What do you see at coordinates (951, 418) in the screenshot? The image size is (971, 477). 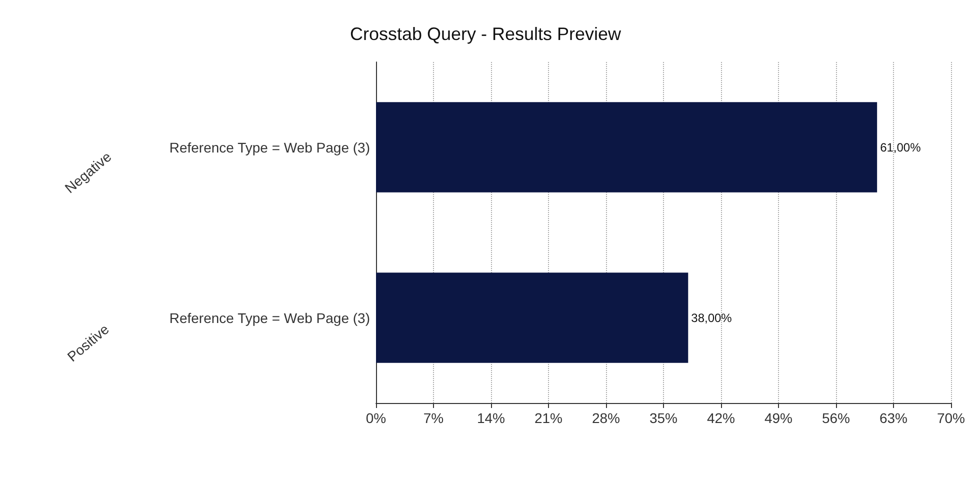 I see `x-tick-label: 70%` at bounding box center [951, 418].